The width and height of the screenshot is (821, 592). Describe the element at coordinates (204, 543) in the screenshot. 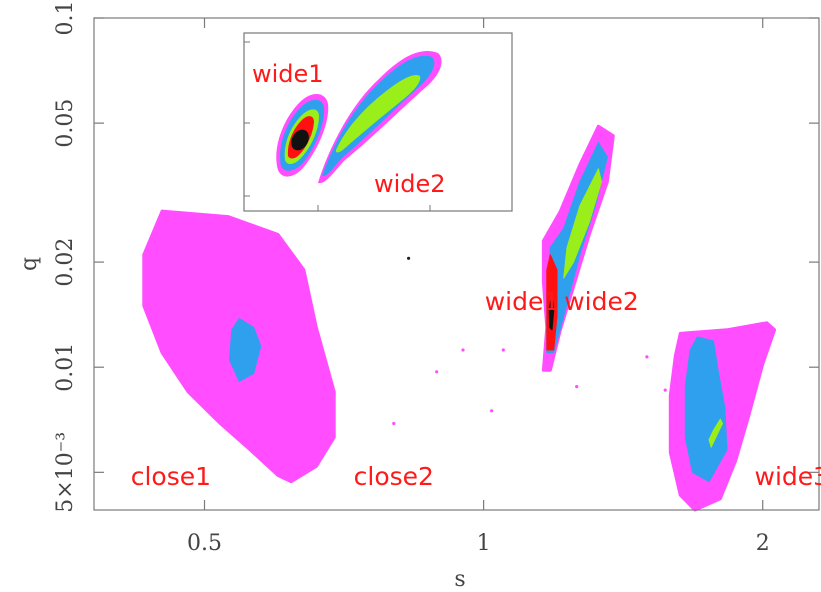

I see `x-tick-label: 0.5` at that location.